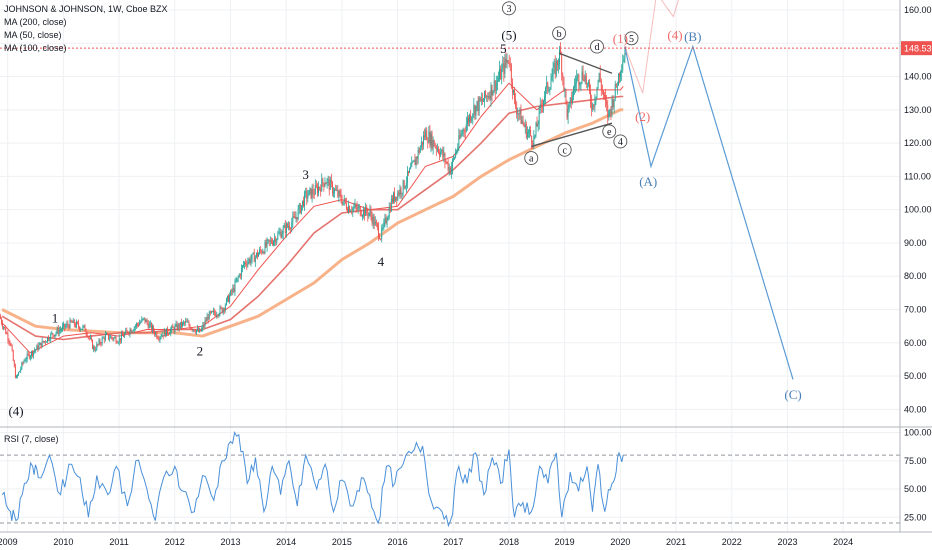 The height and width of the screenshot is (550, 932). What do you see at coordinates (692, 36) in the screenshot?
I see `wave-label: (B)` at bounding box center [692, 36].